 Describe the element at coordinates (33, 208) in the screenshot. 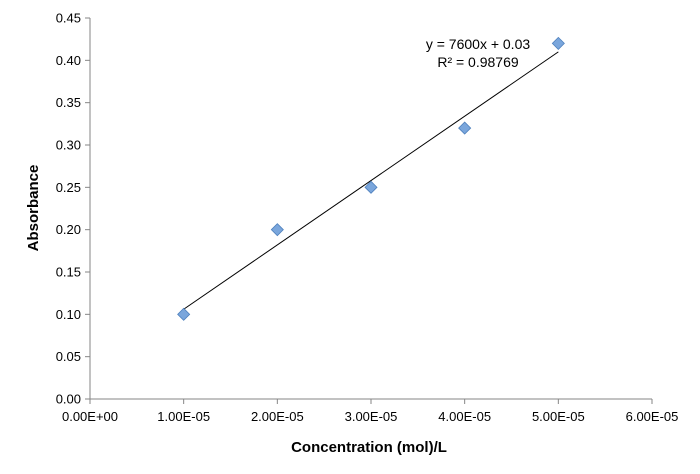

I see `y-axis-title: Absorbance` at that location.